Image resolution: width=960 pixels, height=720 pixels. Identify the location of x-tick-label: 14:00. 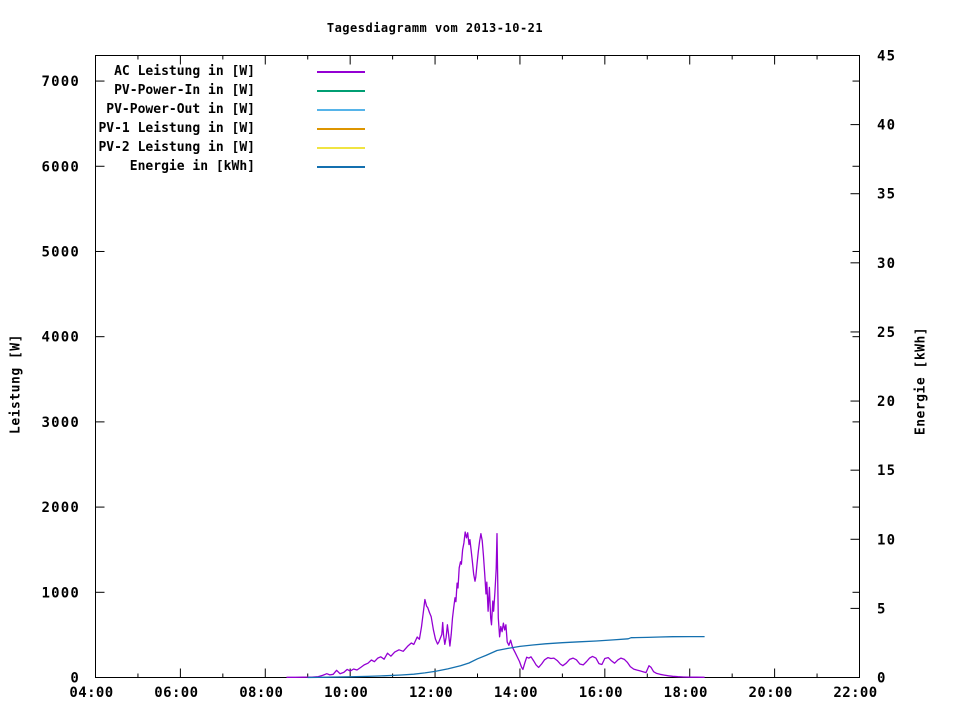
(516, 693).